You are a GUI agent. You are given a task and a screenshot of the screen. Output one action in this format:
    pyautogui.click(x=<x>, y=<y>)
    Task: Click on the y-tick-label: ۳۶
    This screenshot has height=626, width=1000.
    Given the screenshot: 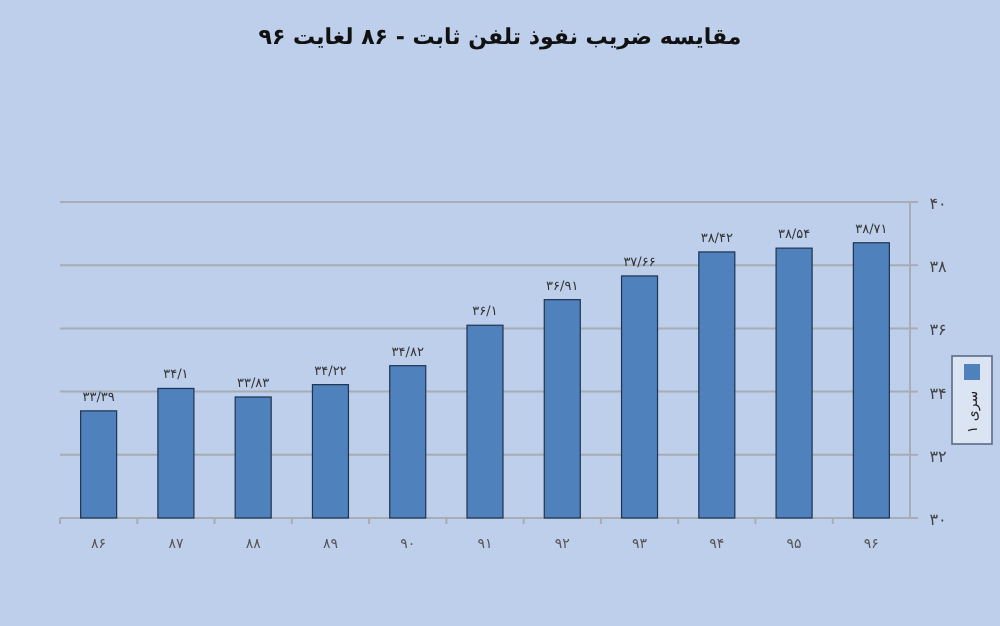 What is the action you would take?
    pyautogui.click(x=938, y=330)
    